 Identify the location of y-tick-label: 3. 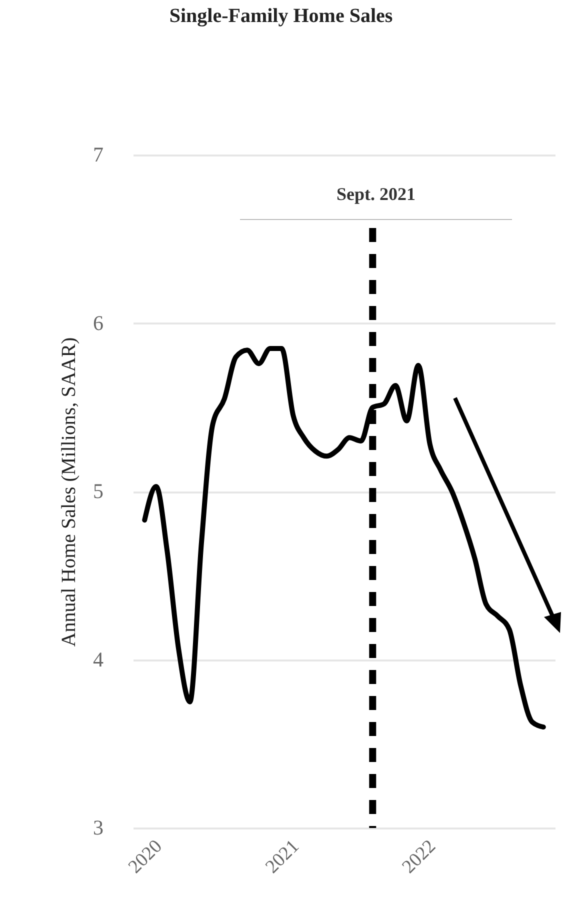
(98, 828).